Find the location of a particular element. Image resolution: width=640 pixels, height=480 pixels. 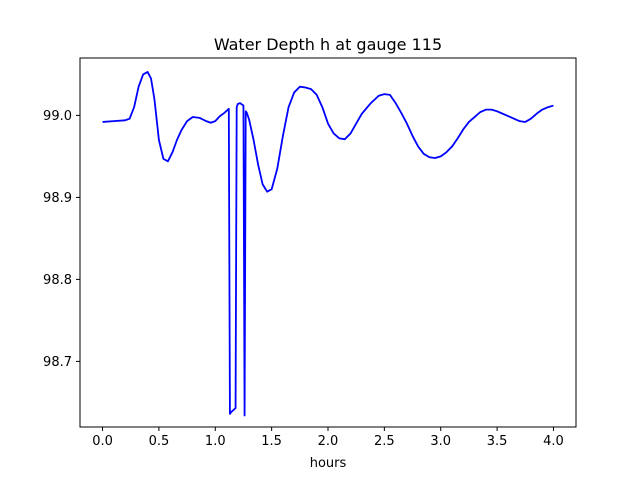

x-axis-label: hours is located at coordinates (328, 463).